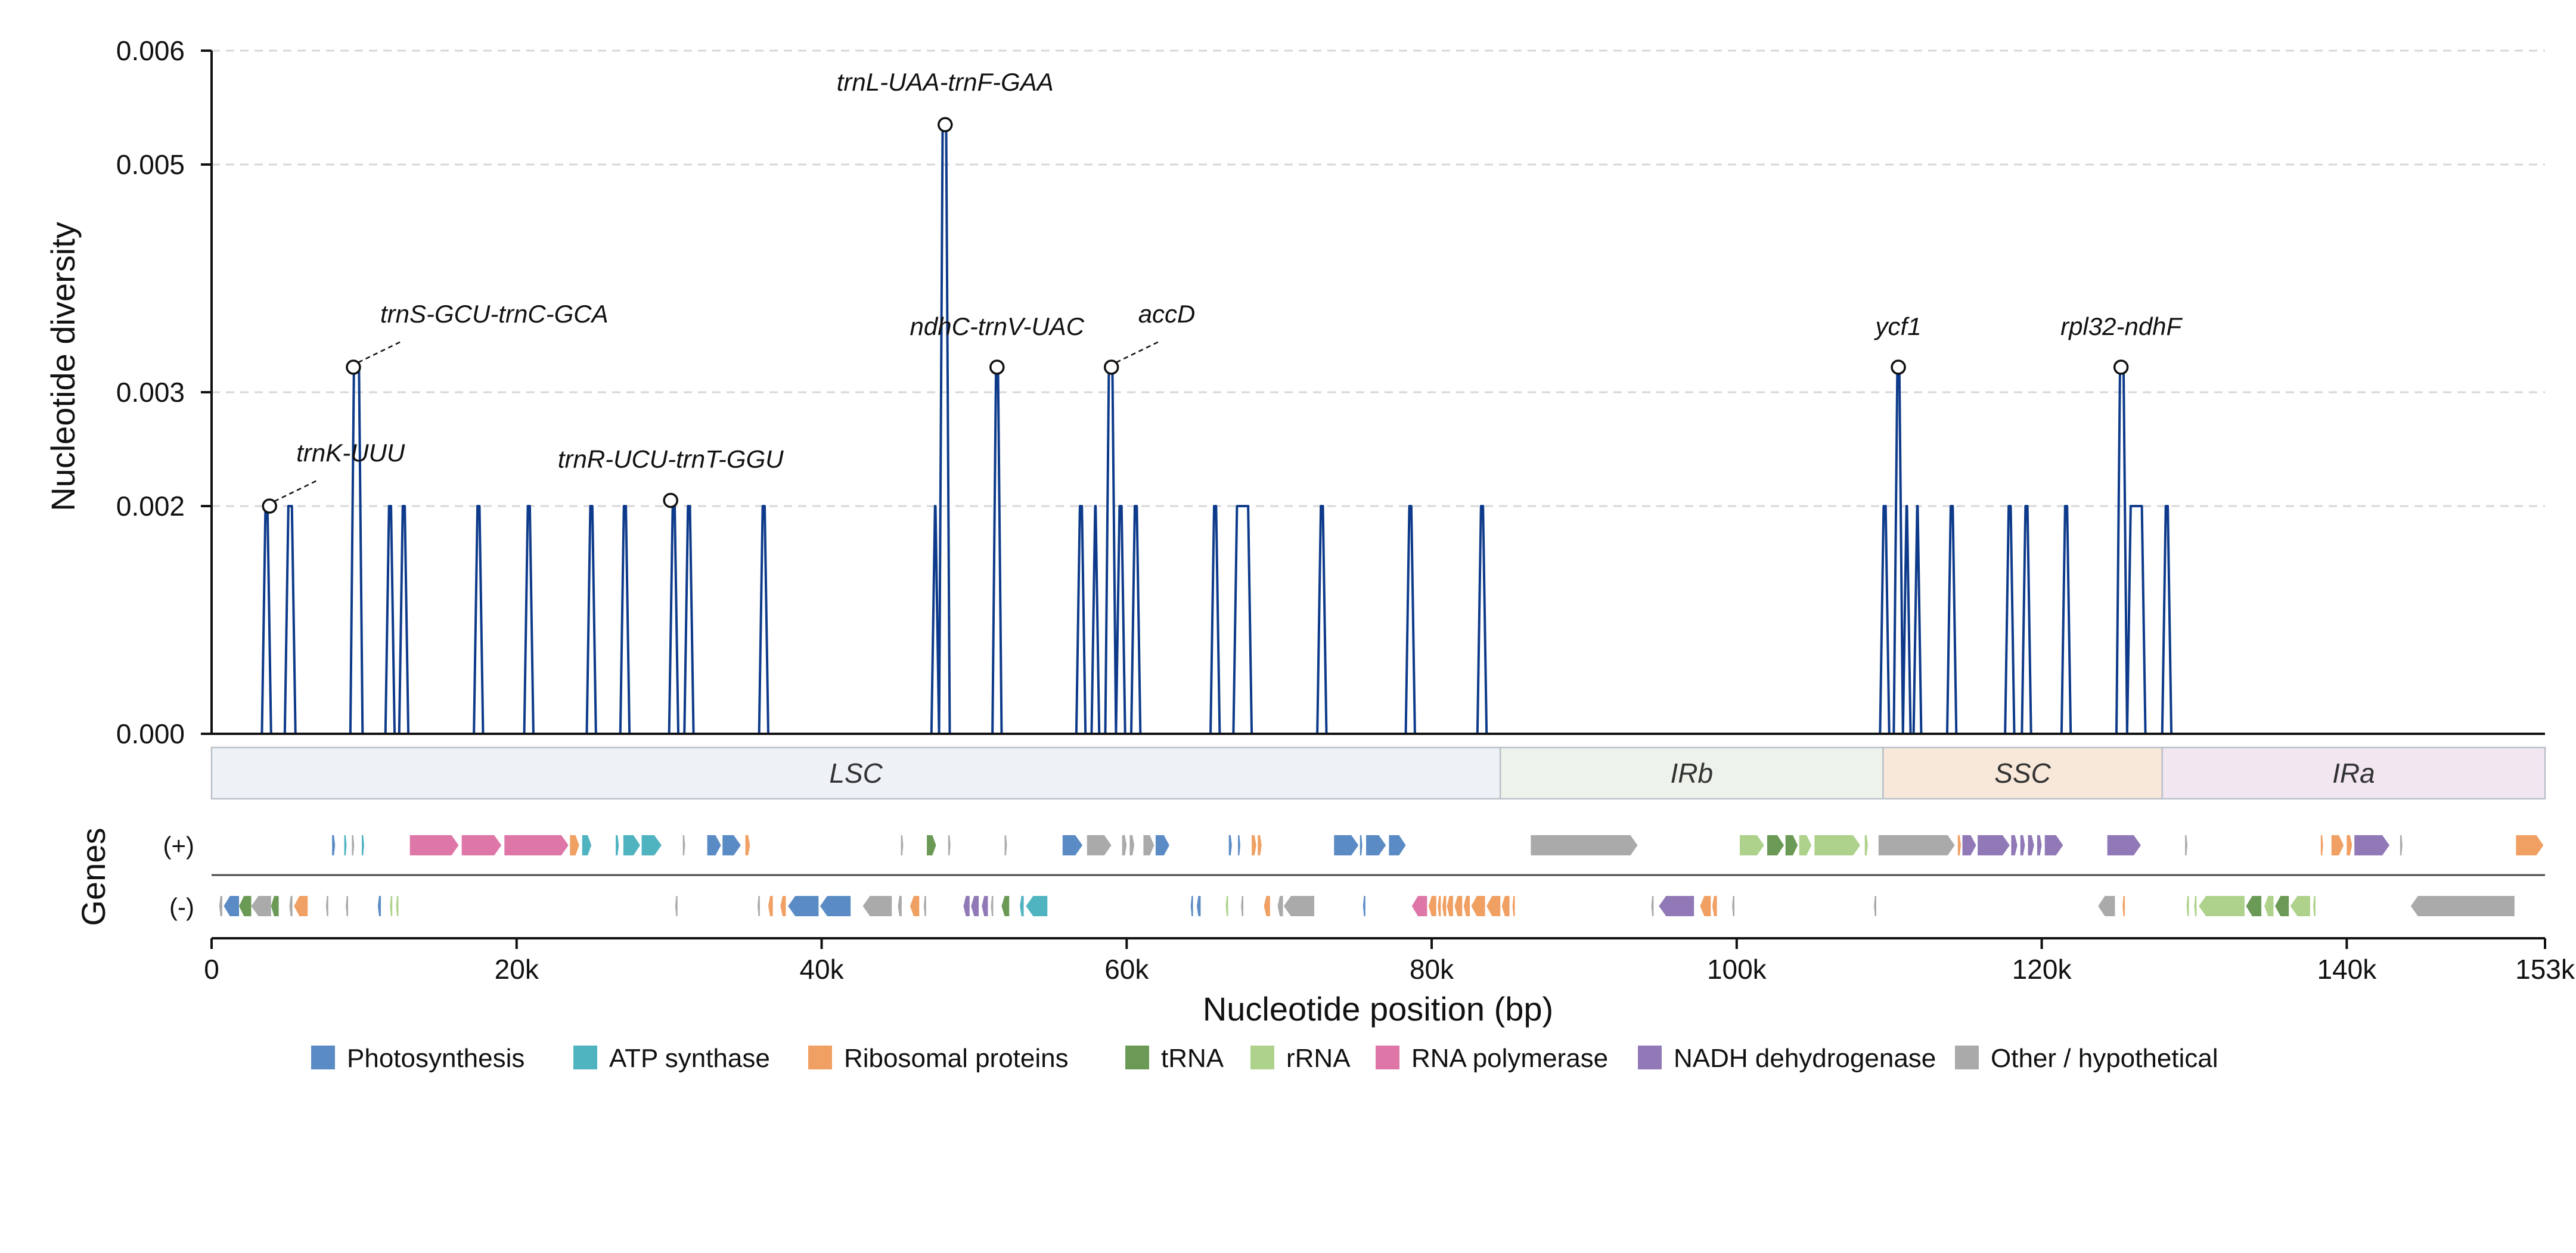  I want to click on annotation-label-0: trnK-UUU, so click(351, 453).